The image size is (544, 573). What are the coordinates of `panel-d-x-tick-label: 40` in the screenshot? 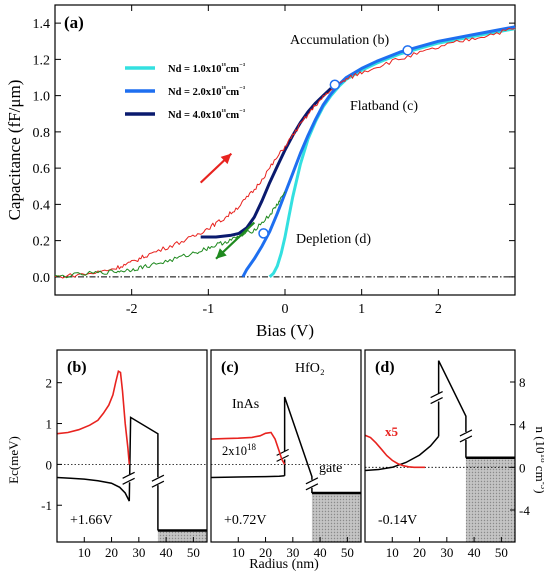 It's located at (474, 552).